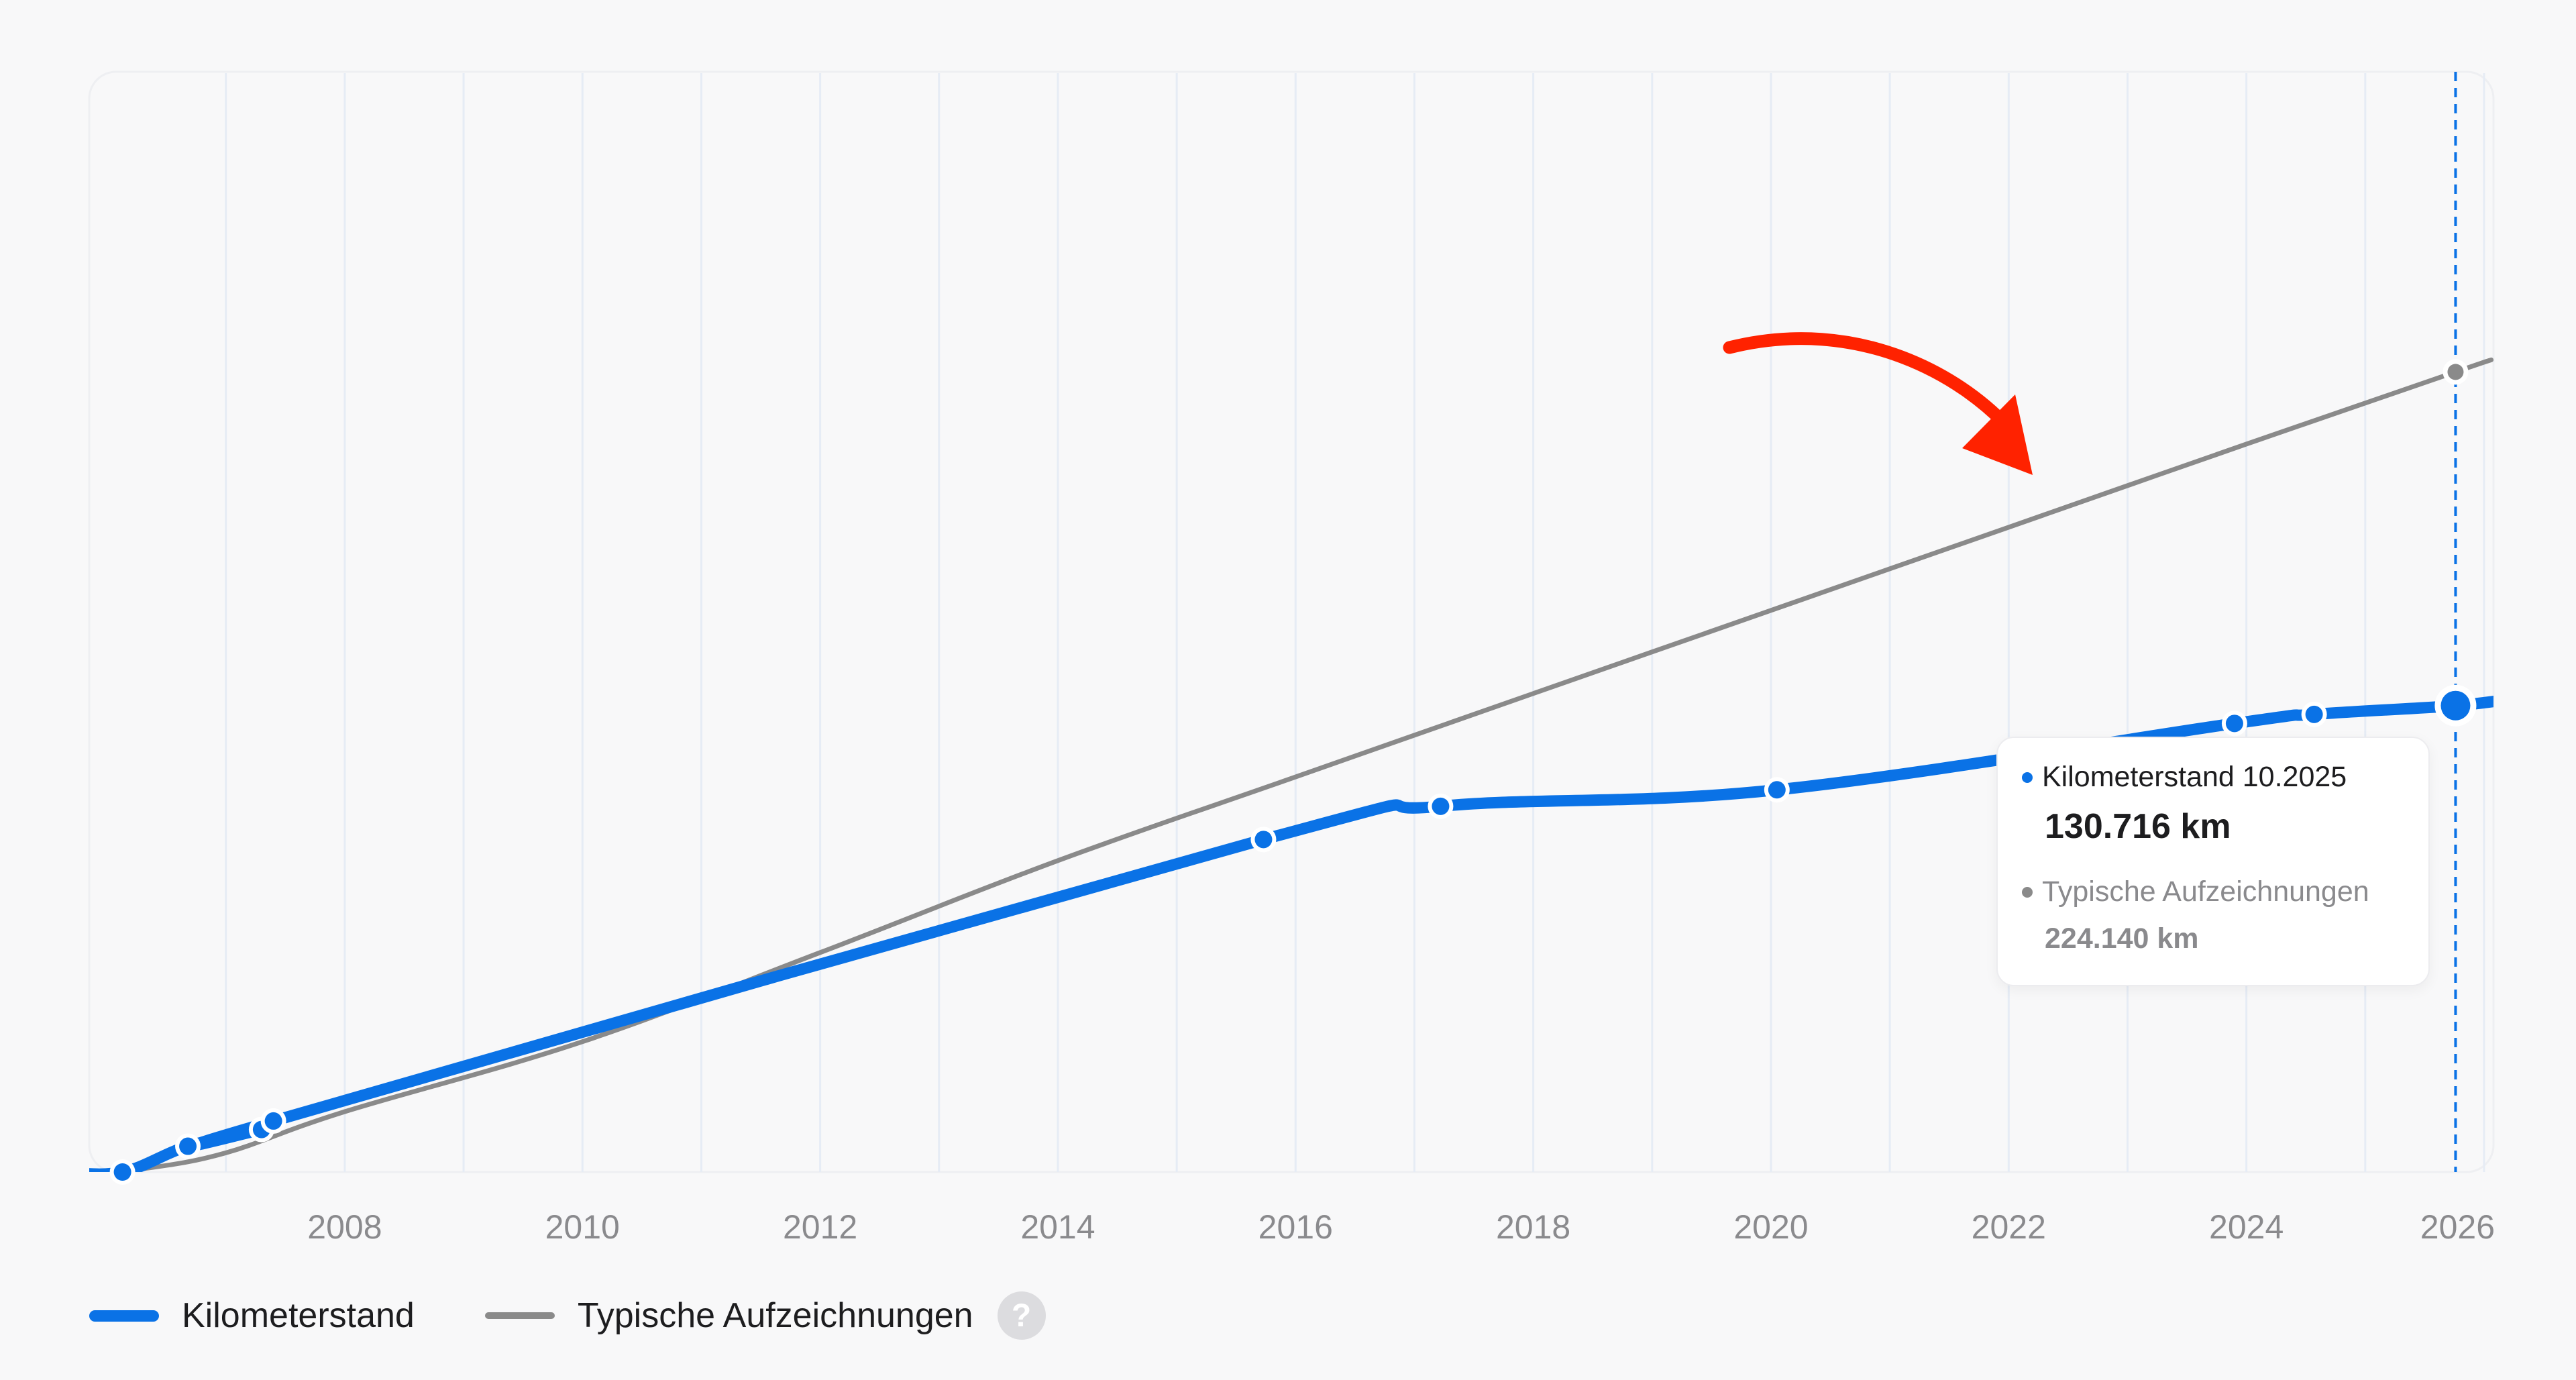 This screenshot has width=2576, height=1380. I want to click on annotation, so click(1878, 404).